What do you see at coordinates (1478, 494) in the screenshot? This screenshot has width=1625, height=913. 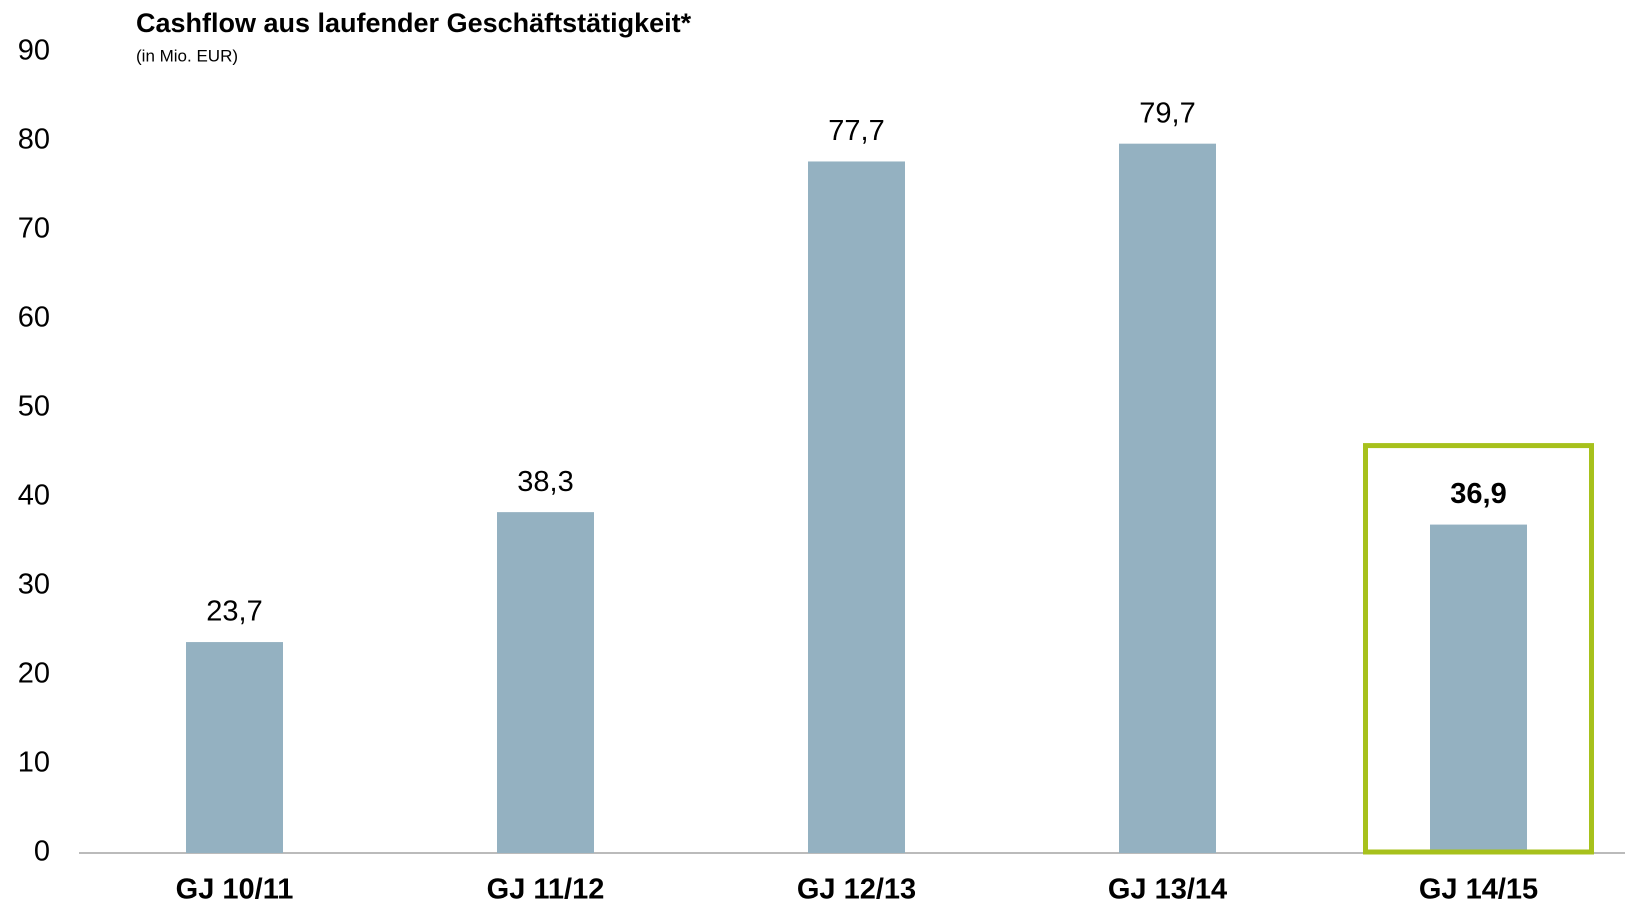 I see `value-label: 36,9` at bounding box center [1478, 494].